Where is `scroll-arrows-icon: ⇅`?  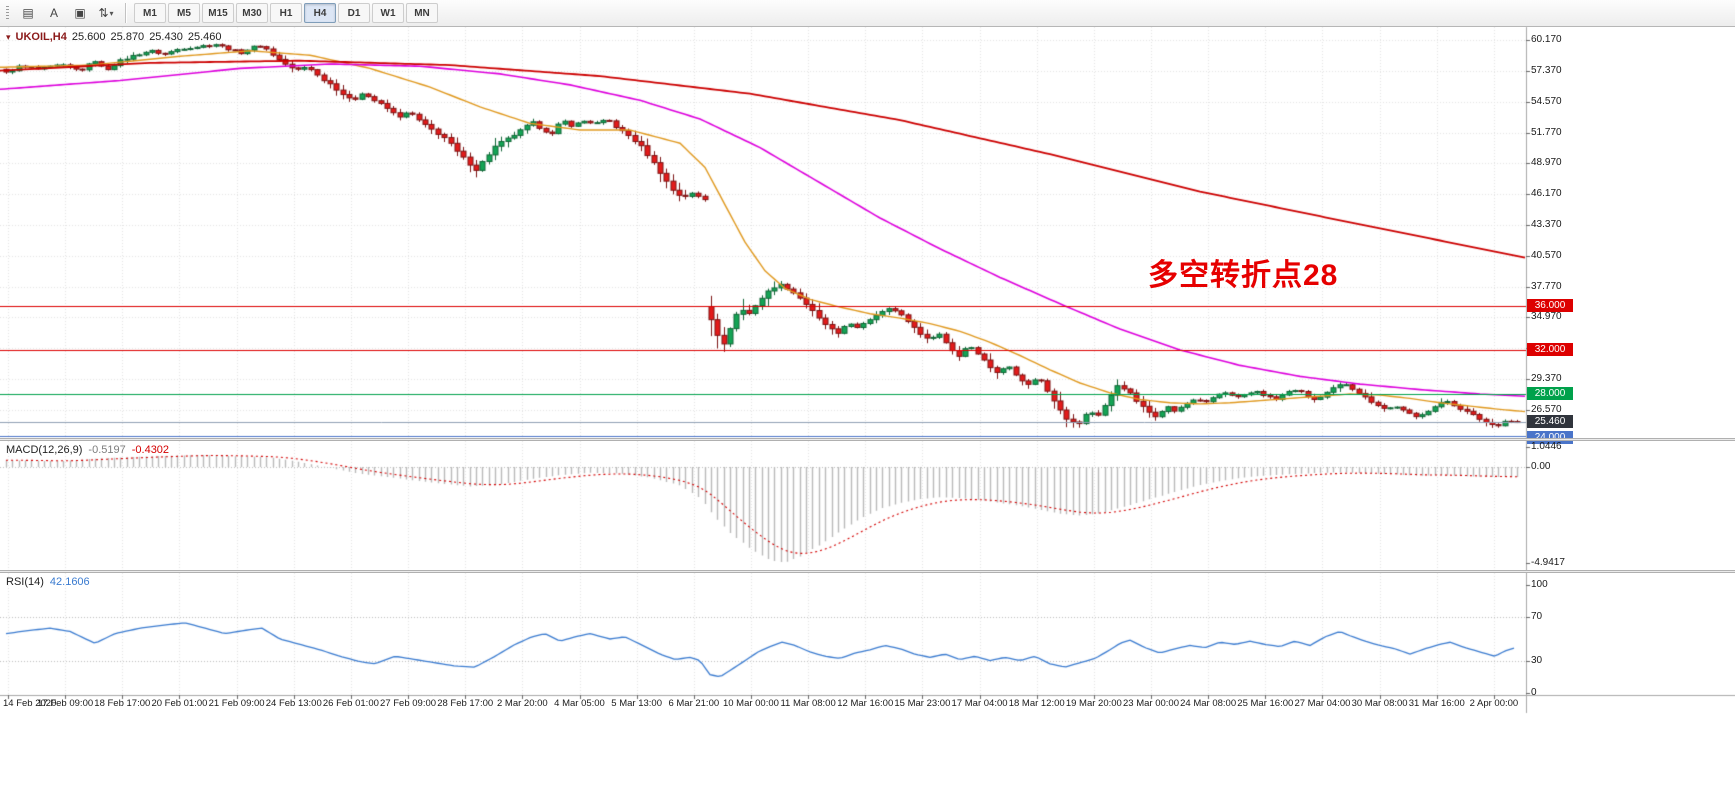 scroll-arrows-icon: ⇅ is located at coordinates (103, 13).